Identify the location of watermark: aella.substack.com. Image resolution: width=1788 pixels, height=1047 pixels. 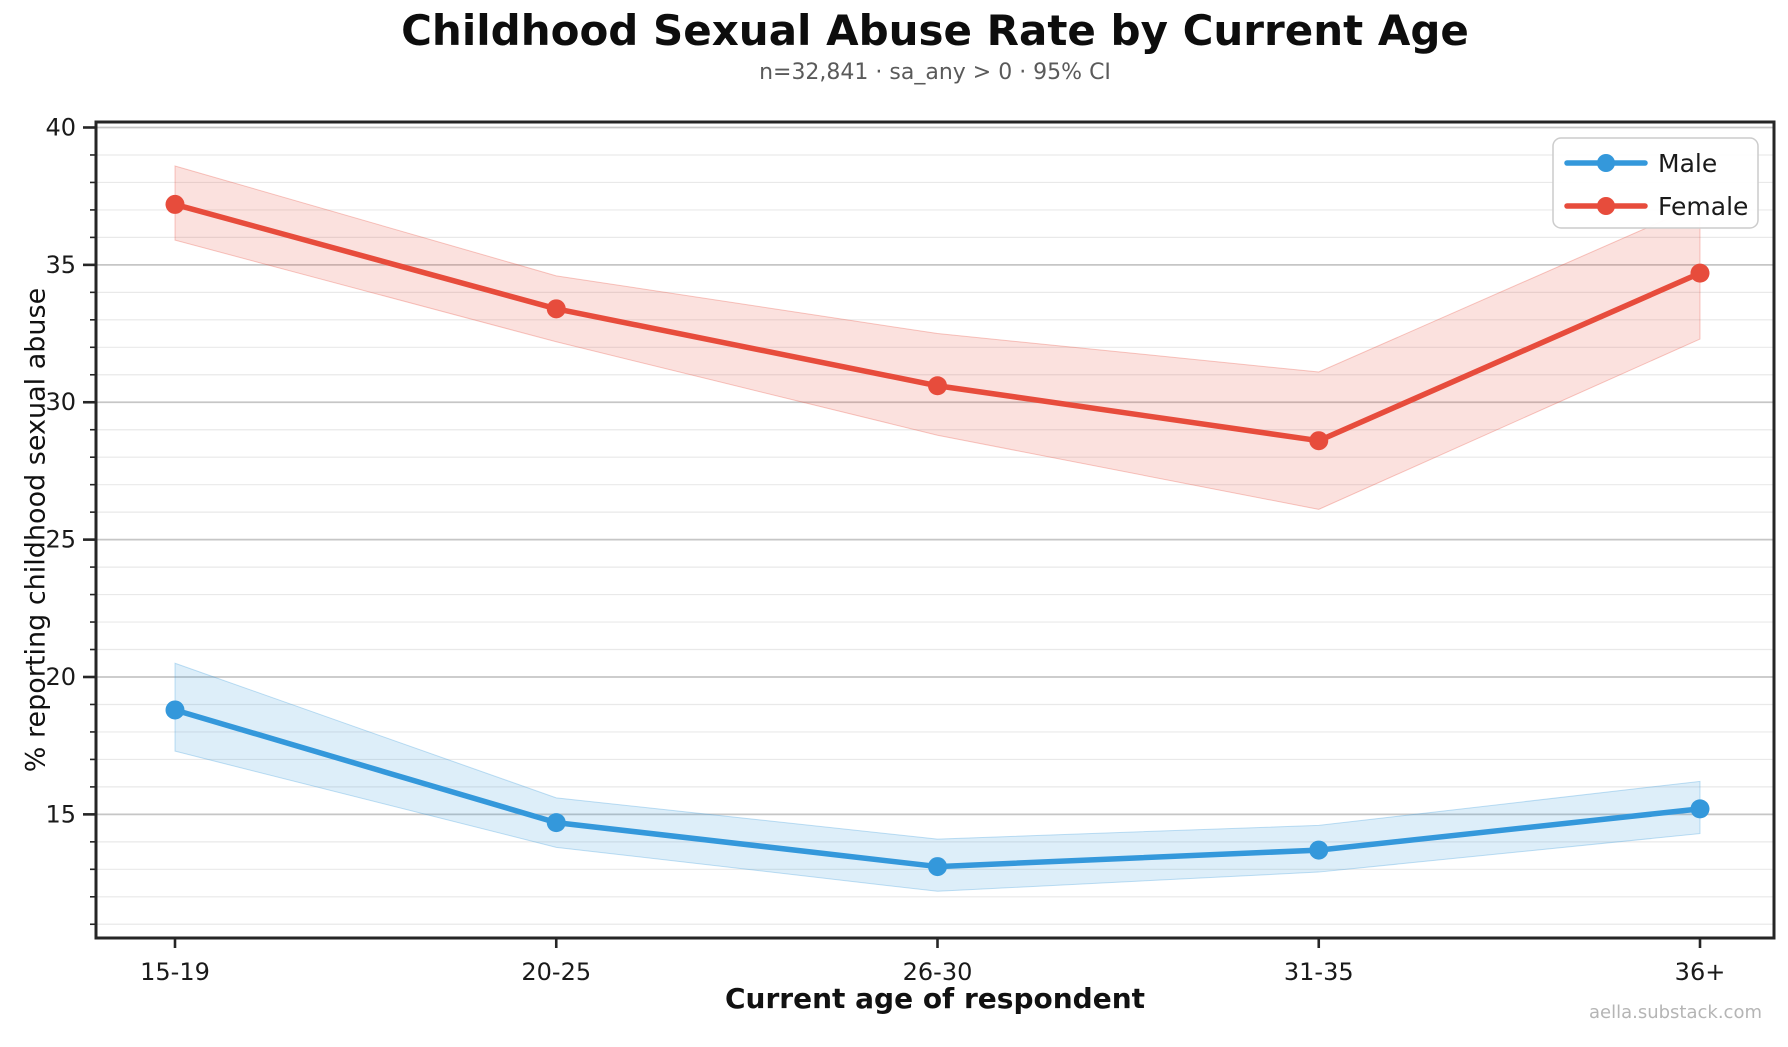
(1675, 1012).